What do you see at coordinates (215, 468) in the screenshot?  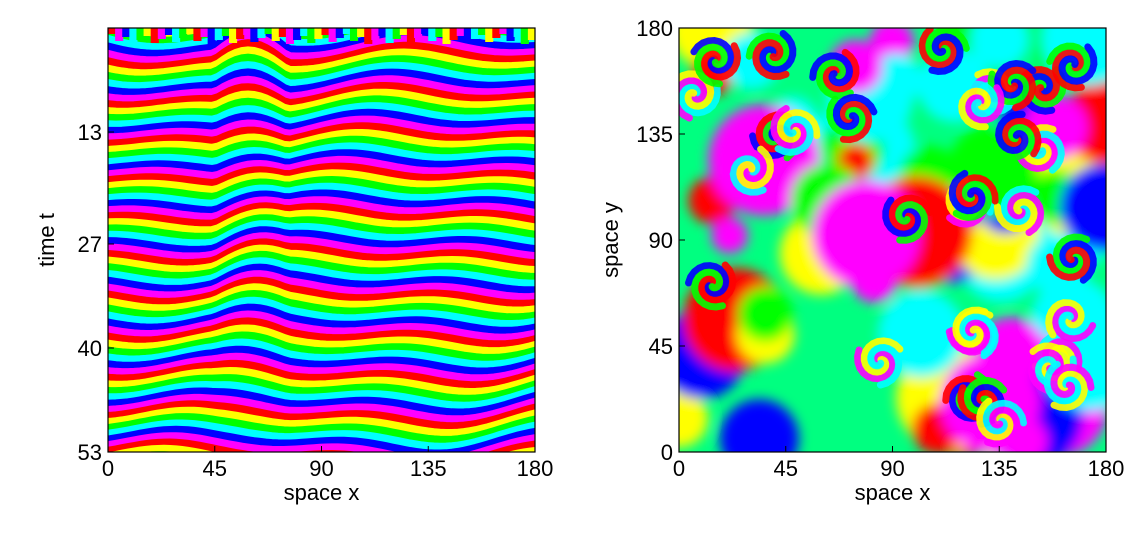 I see `spacetime-x-tick-label: 45` at bounding box center [215, 468].